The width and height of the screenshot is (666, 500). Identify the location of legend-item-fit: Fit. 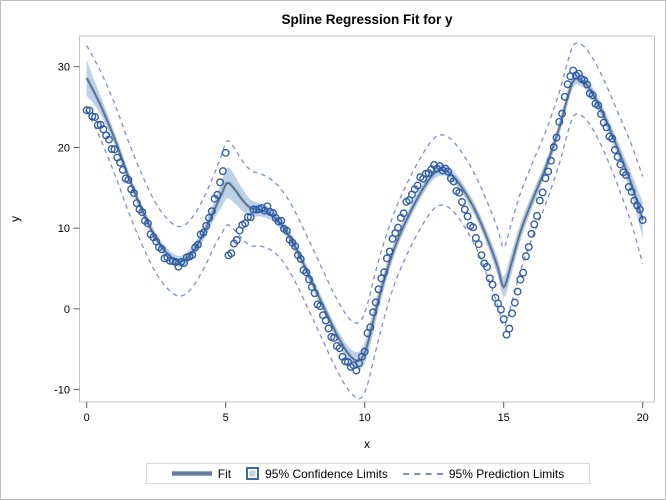
(201, 473).